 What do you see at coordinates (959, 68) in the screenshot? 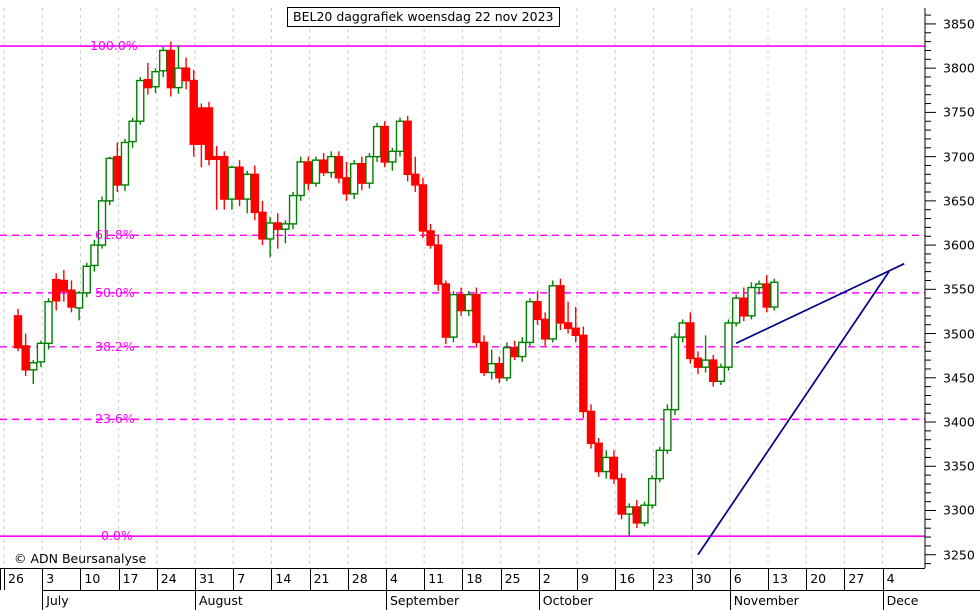
I see `price-tick-label: 3800` at bounding box center [959, 68].